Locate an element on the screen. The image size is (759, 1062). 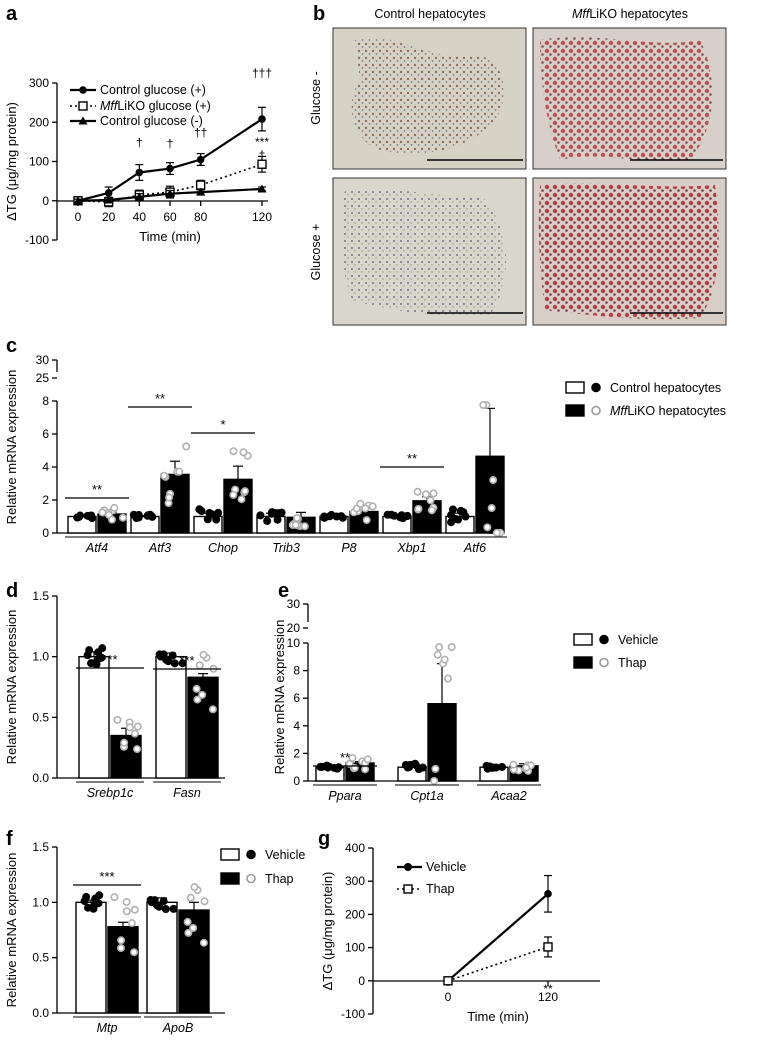
y-tick-label: 1.5 is located at coordinates (40, 847).